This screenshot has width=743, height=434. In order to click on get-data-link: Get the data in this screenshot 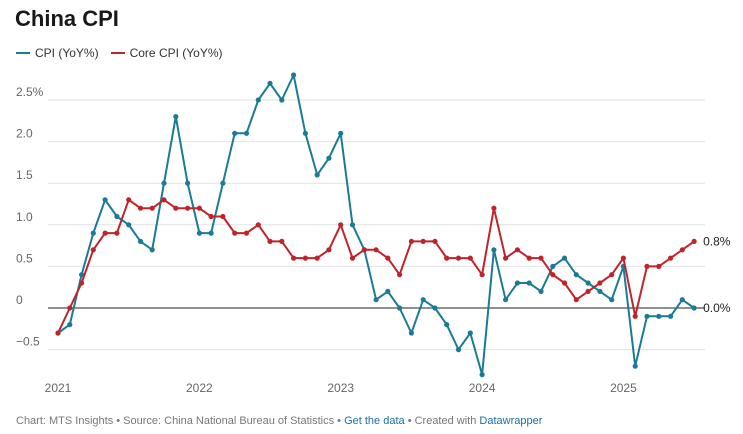, I will do `click(374, 421)`.